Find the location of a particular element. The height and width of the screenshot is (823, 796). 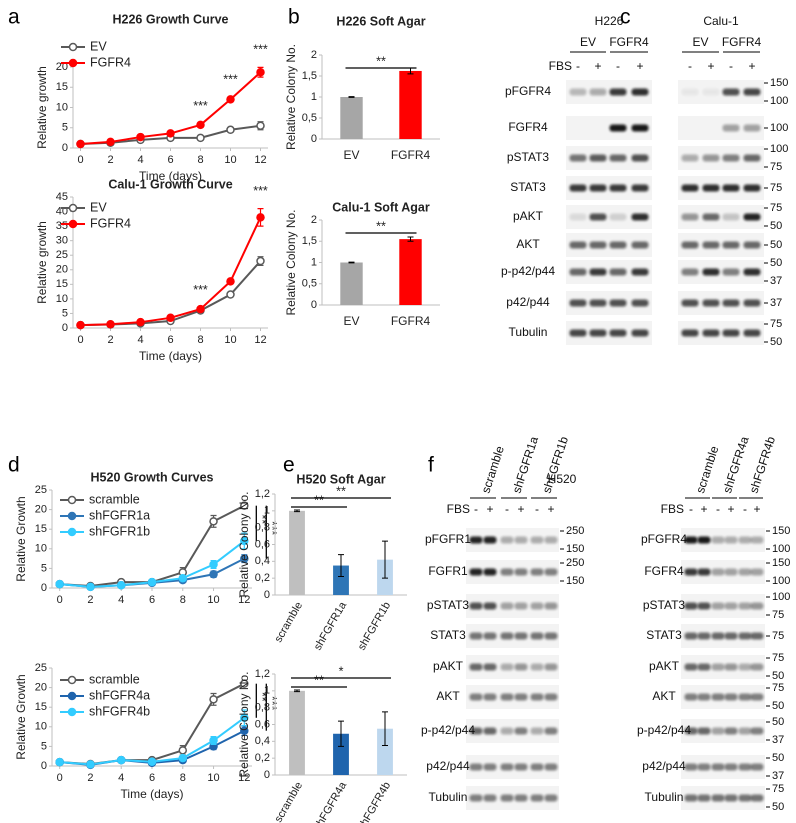

y-tick-label: 25 is located at coordinates (41, 490).